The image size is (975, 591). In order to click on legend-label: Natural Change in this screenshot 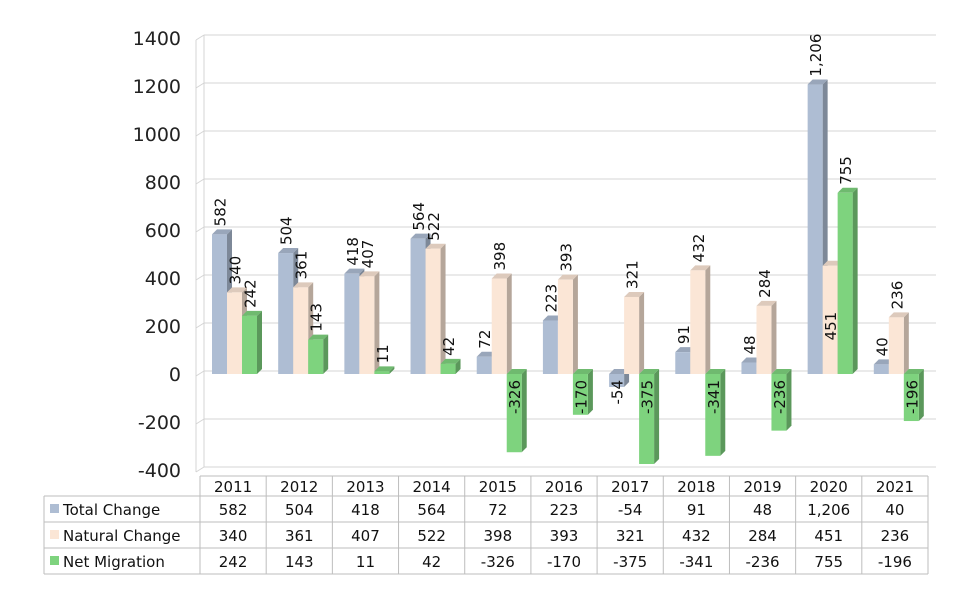, I will do `click(122, 536)`.